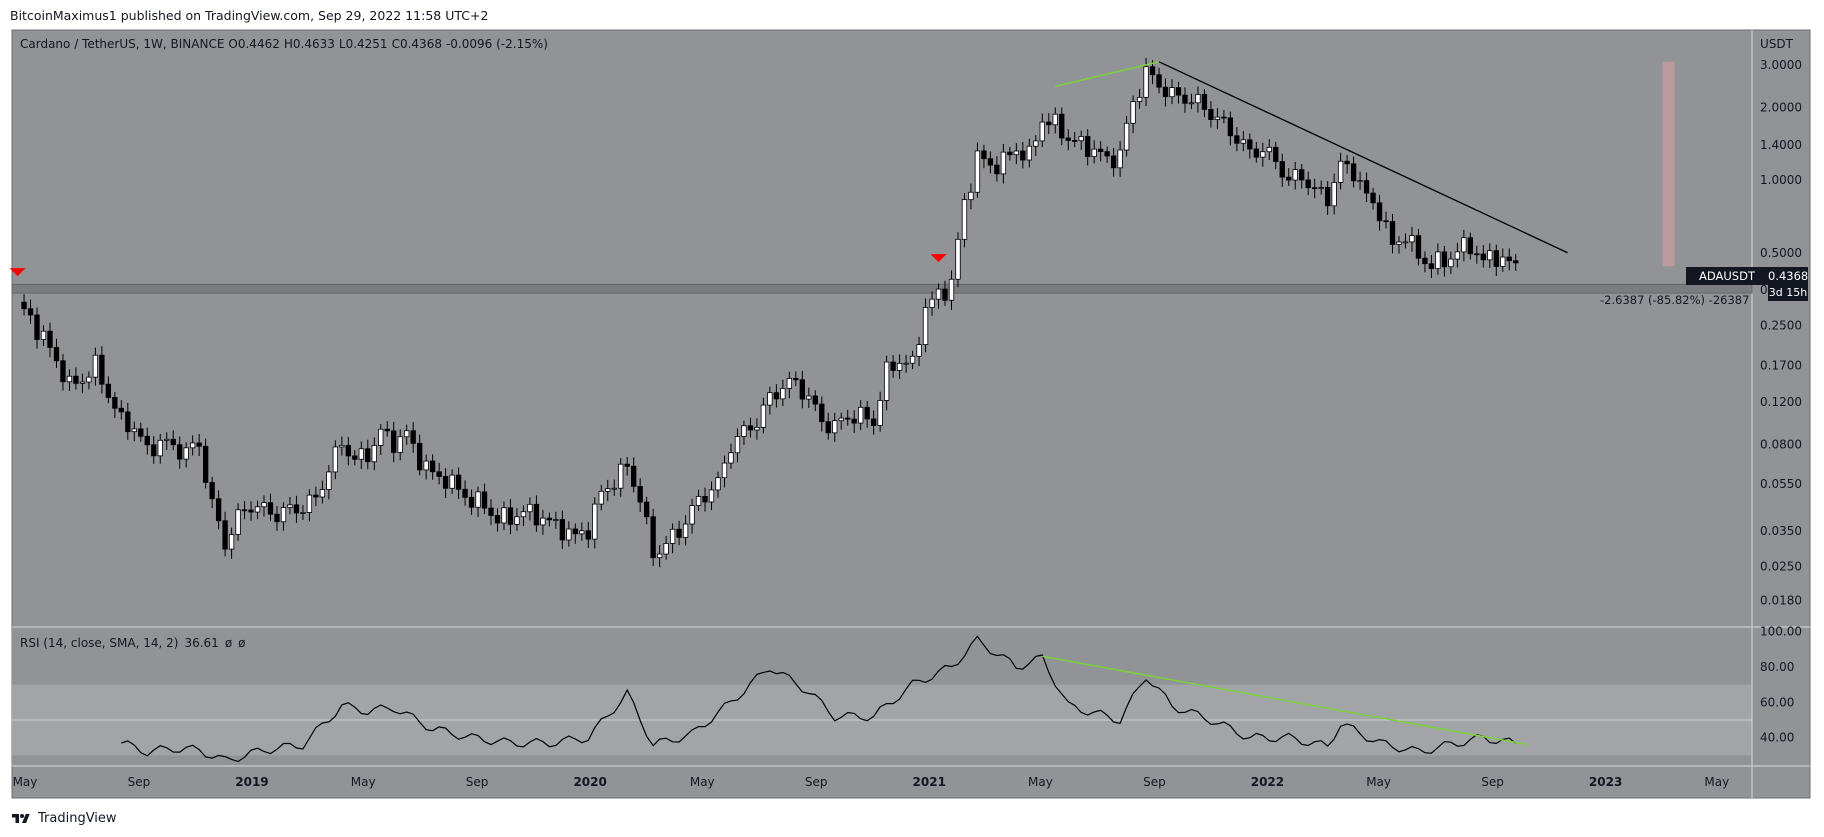 This screenshot has height=837, width=1824. Describe the element at coordinates (1781, 601) in the screenshot. I see `price-tick-label: 0.0180` at that location.